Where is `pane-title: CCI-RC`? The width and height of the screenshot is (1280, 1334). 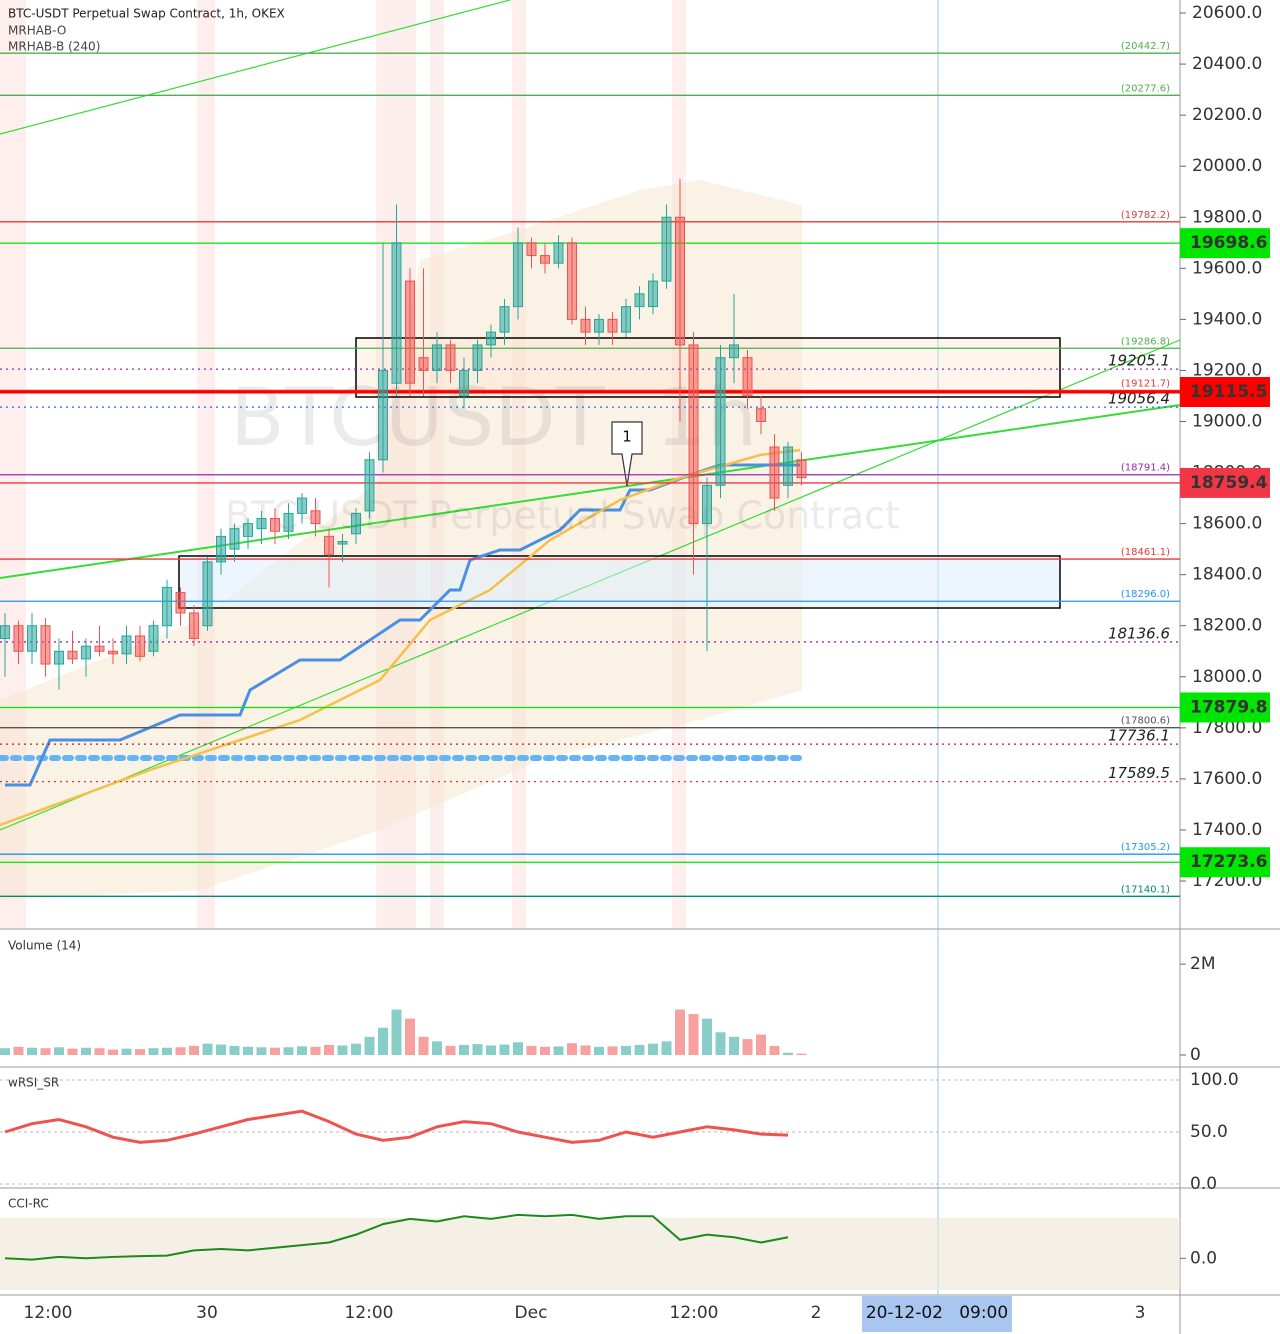 pane-title: CCI-RC is located at coordinates (28, 1204).